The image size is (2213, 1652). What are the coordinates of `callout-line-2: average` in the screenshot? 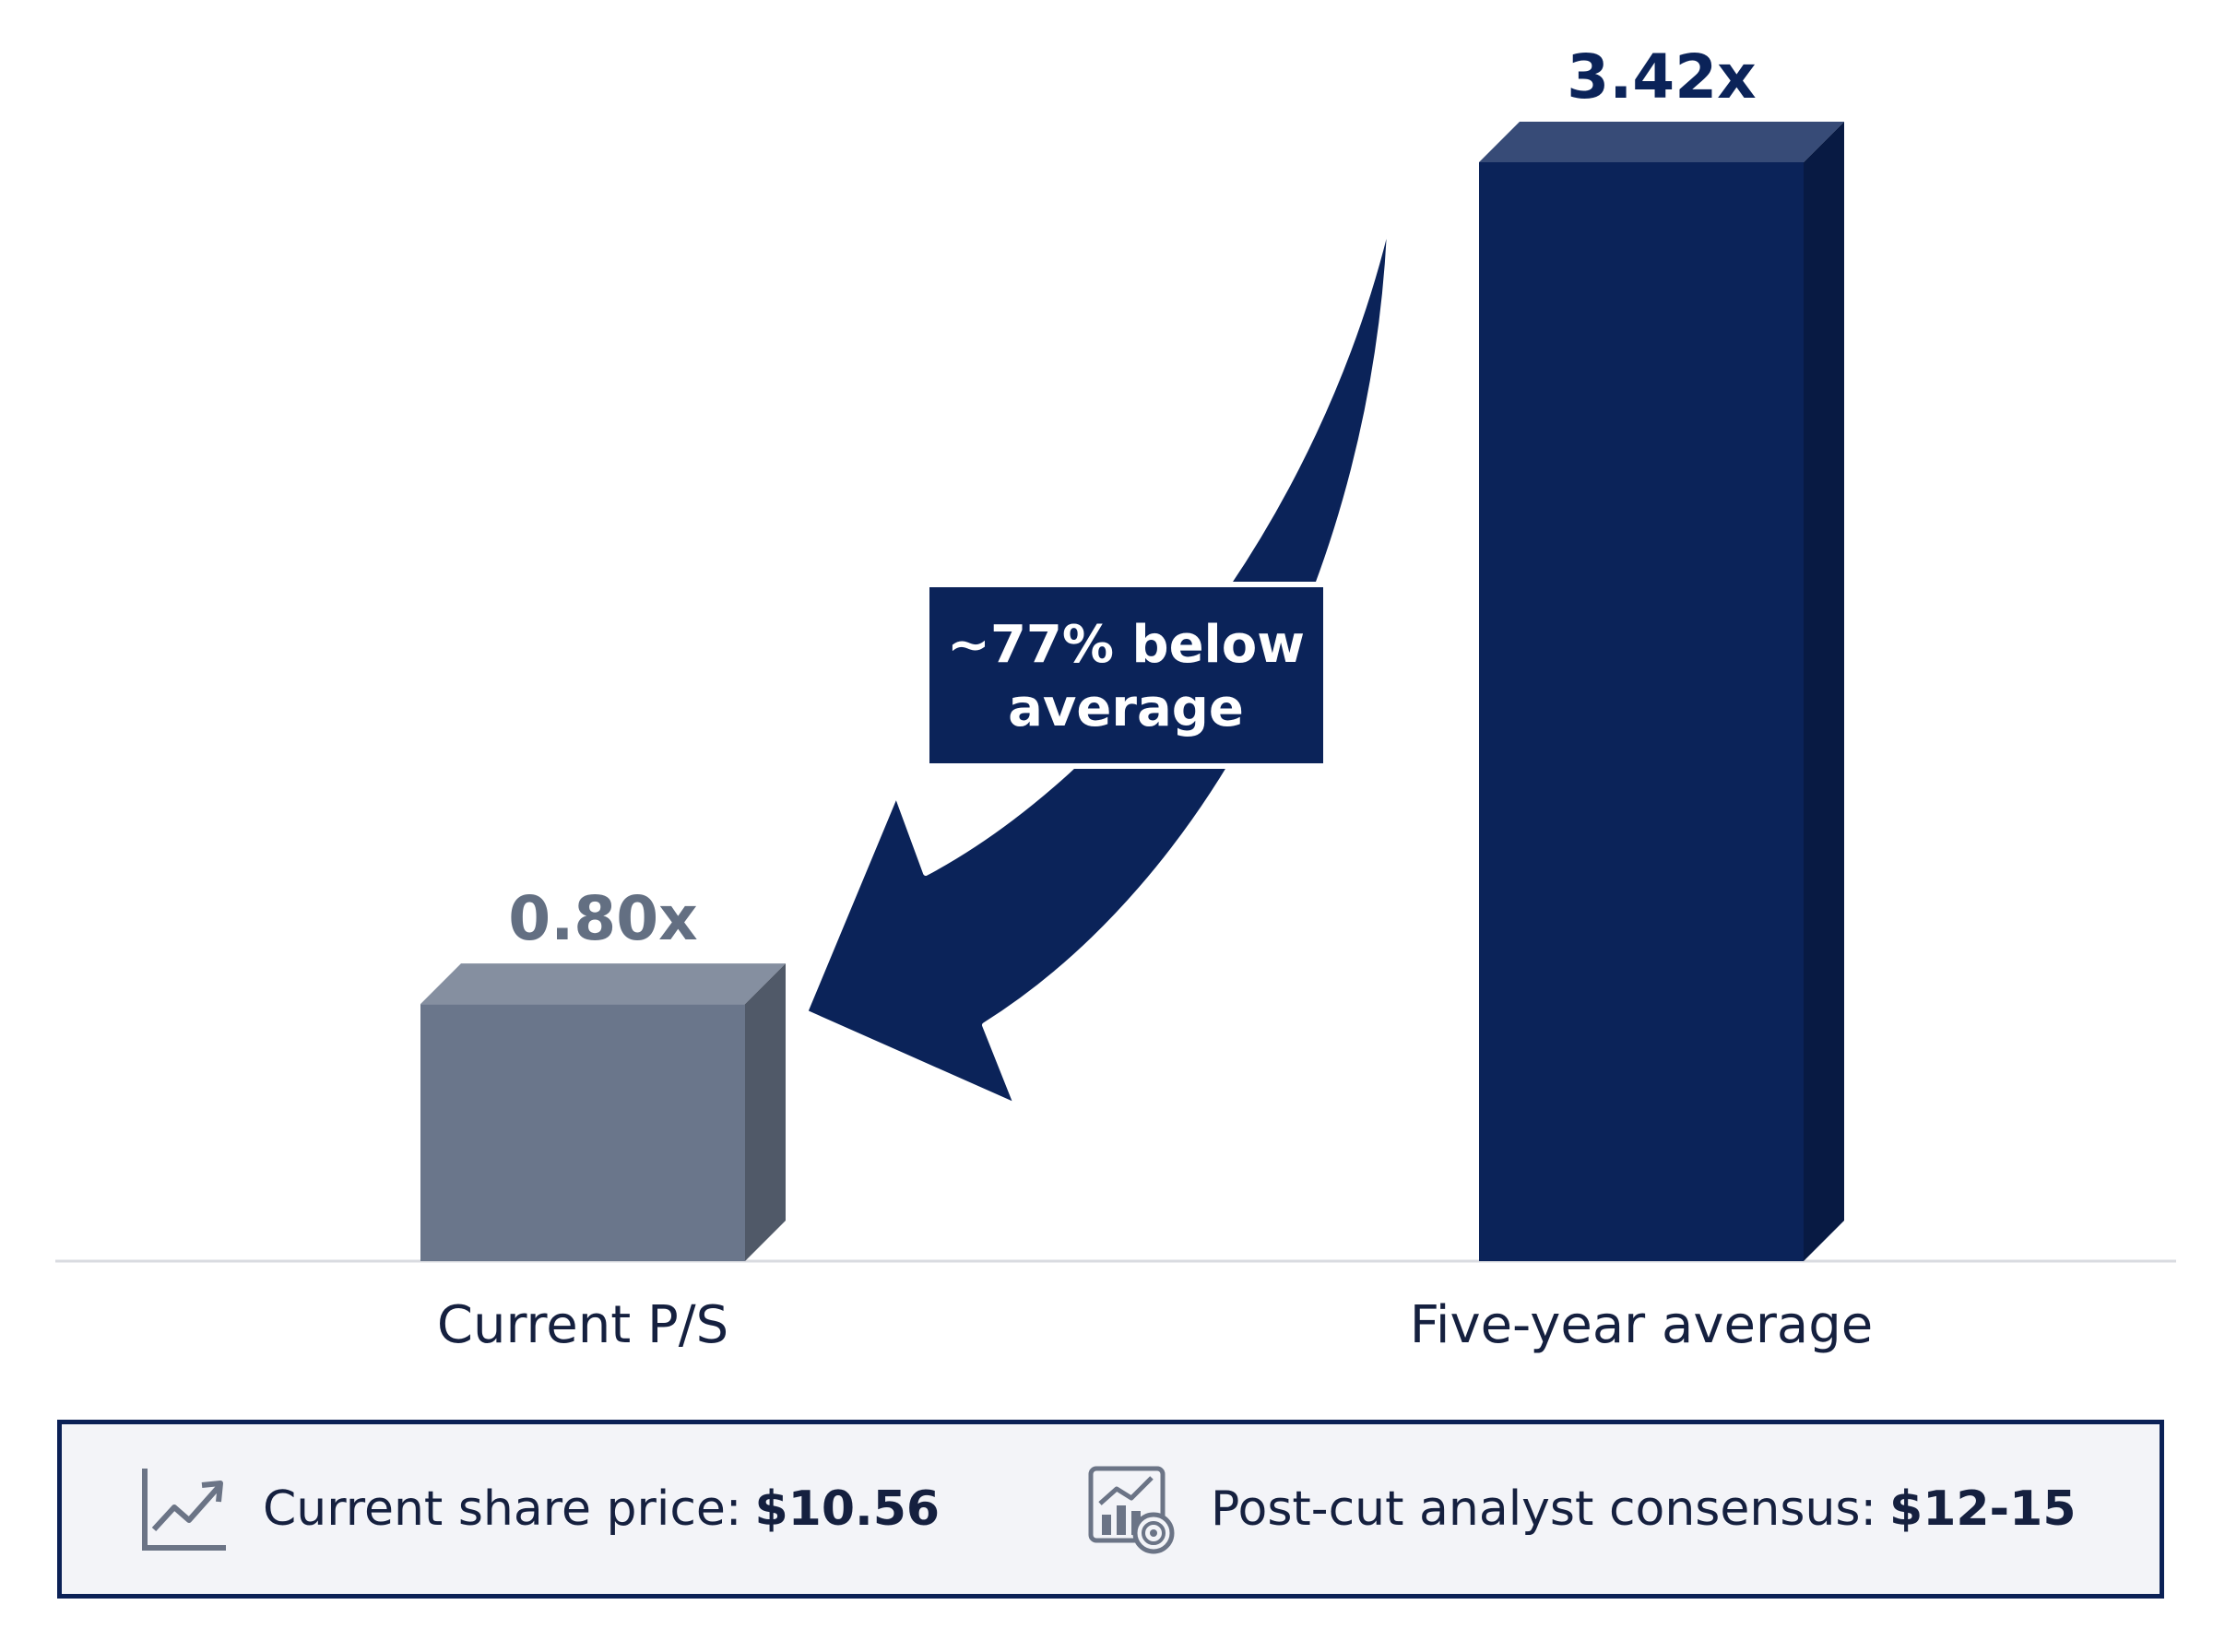 It's located at (1126, 708).